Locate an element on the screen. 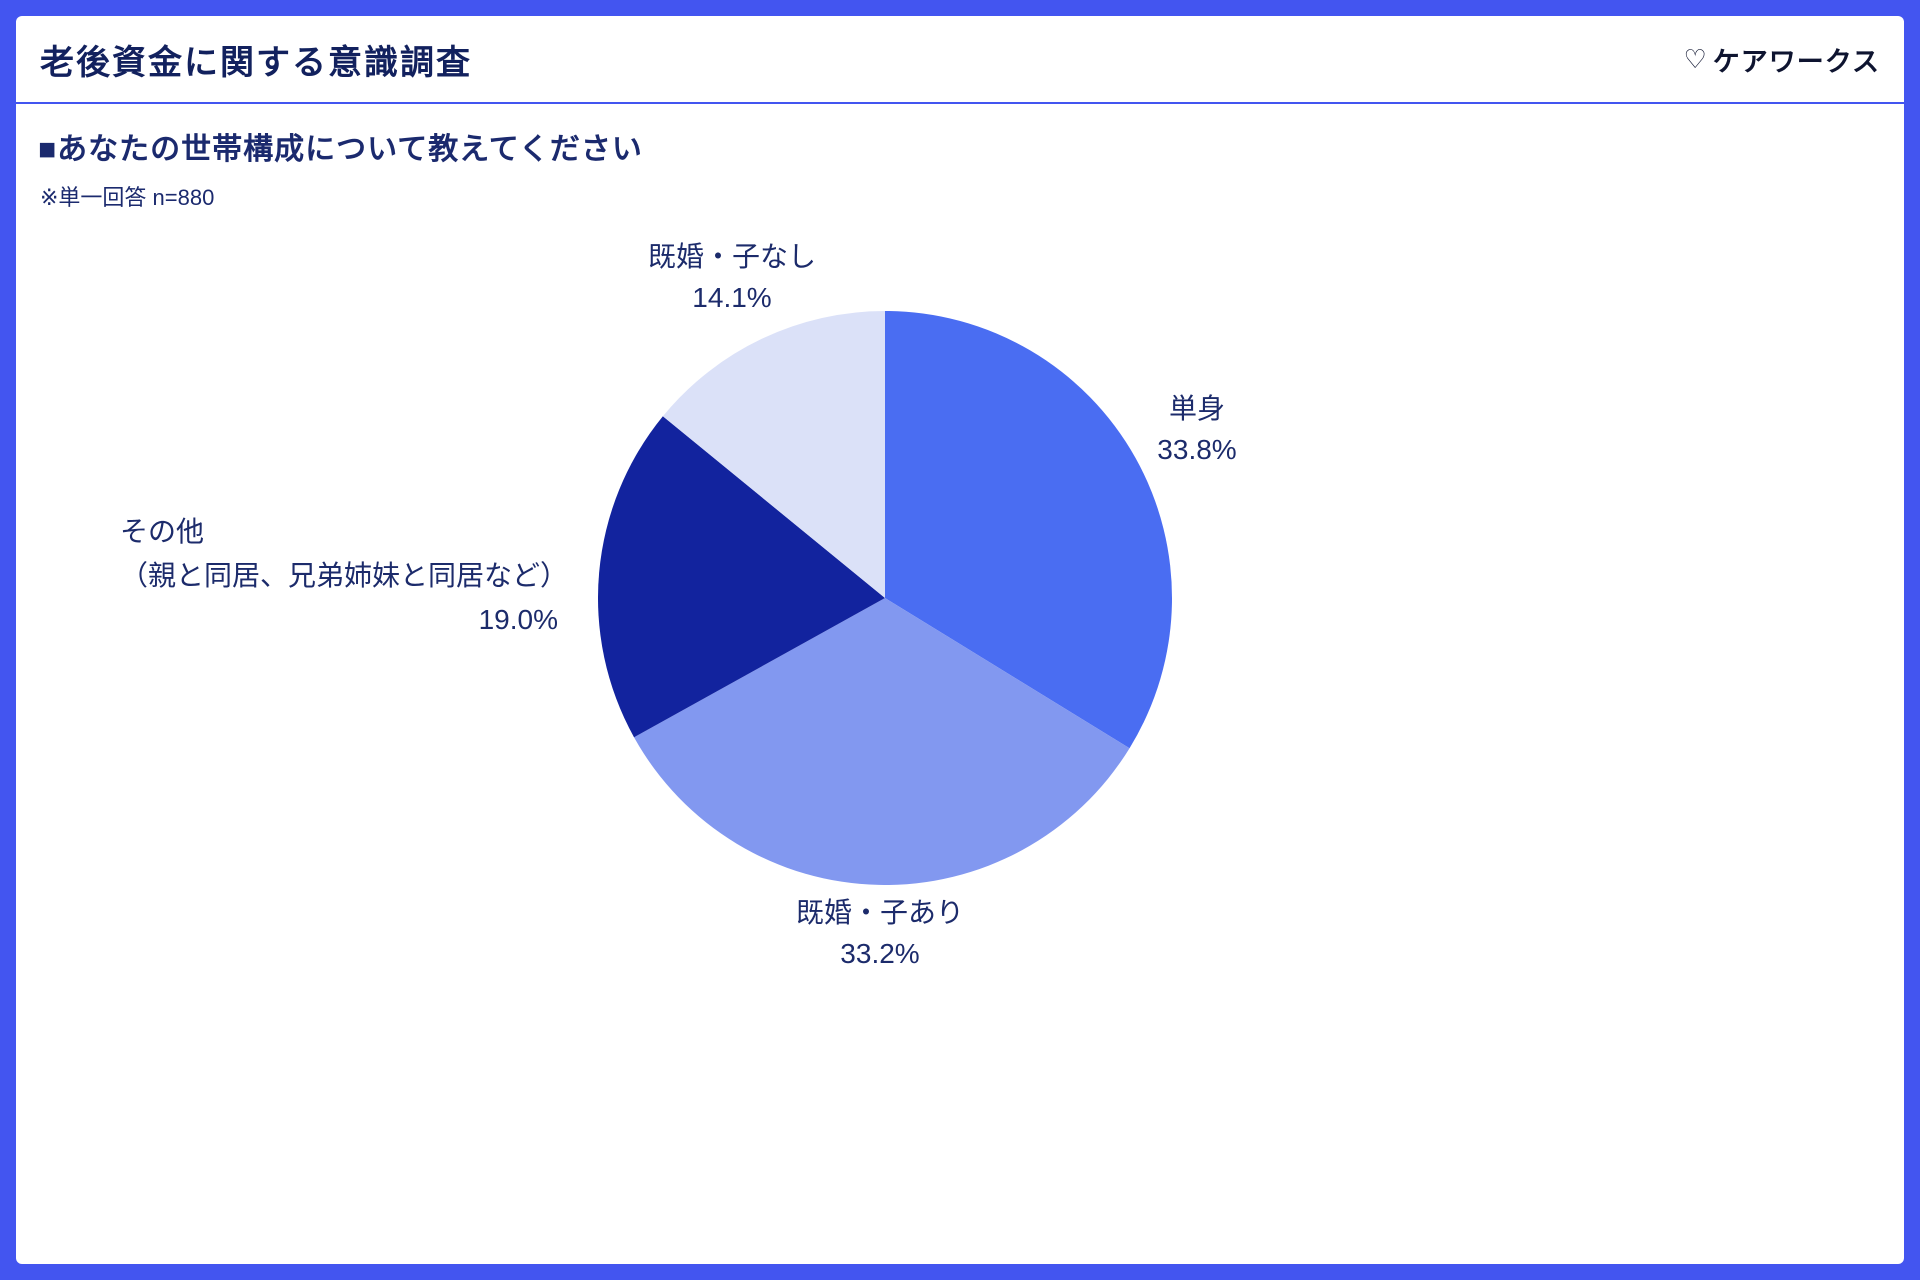  label-married-no-children: 既婚・子なし 14.1% is located at coordinates (732, 277).